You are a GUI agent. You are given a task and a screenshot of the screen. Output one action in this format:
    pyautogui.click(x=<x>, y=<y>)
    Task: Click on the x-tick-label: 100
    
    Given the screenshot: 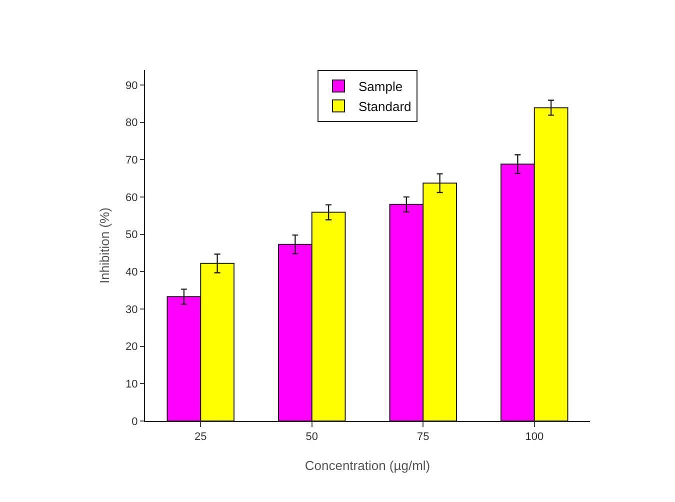 What is the action you would take?
    pyautogui.click(x=534, y=437)
    